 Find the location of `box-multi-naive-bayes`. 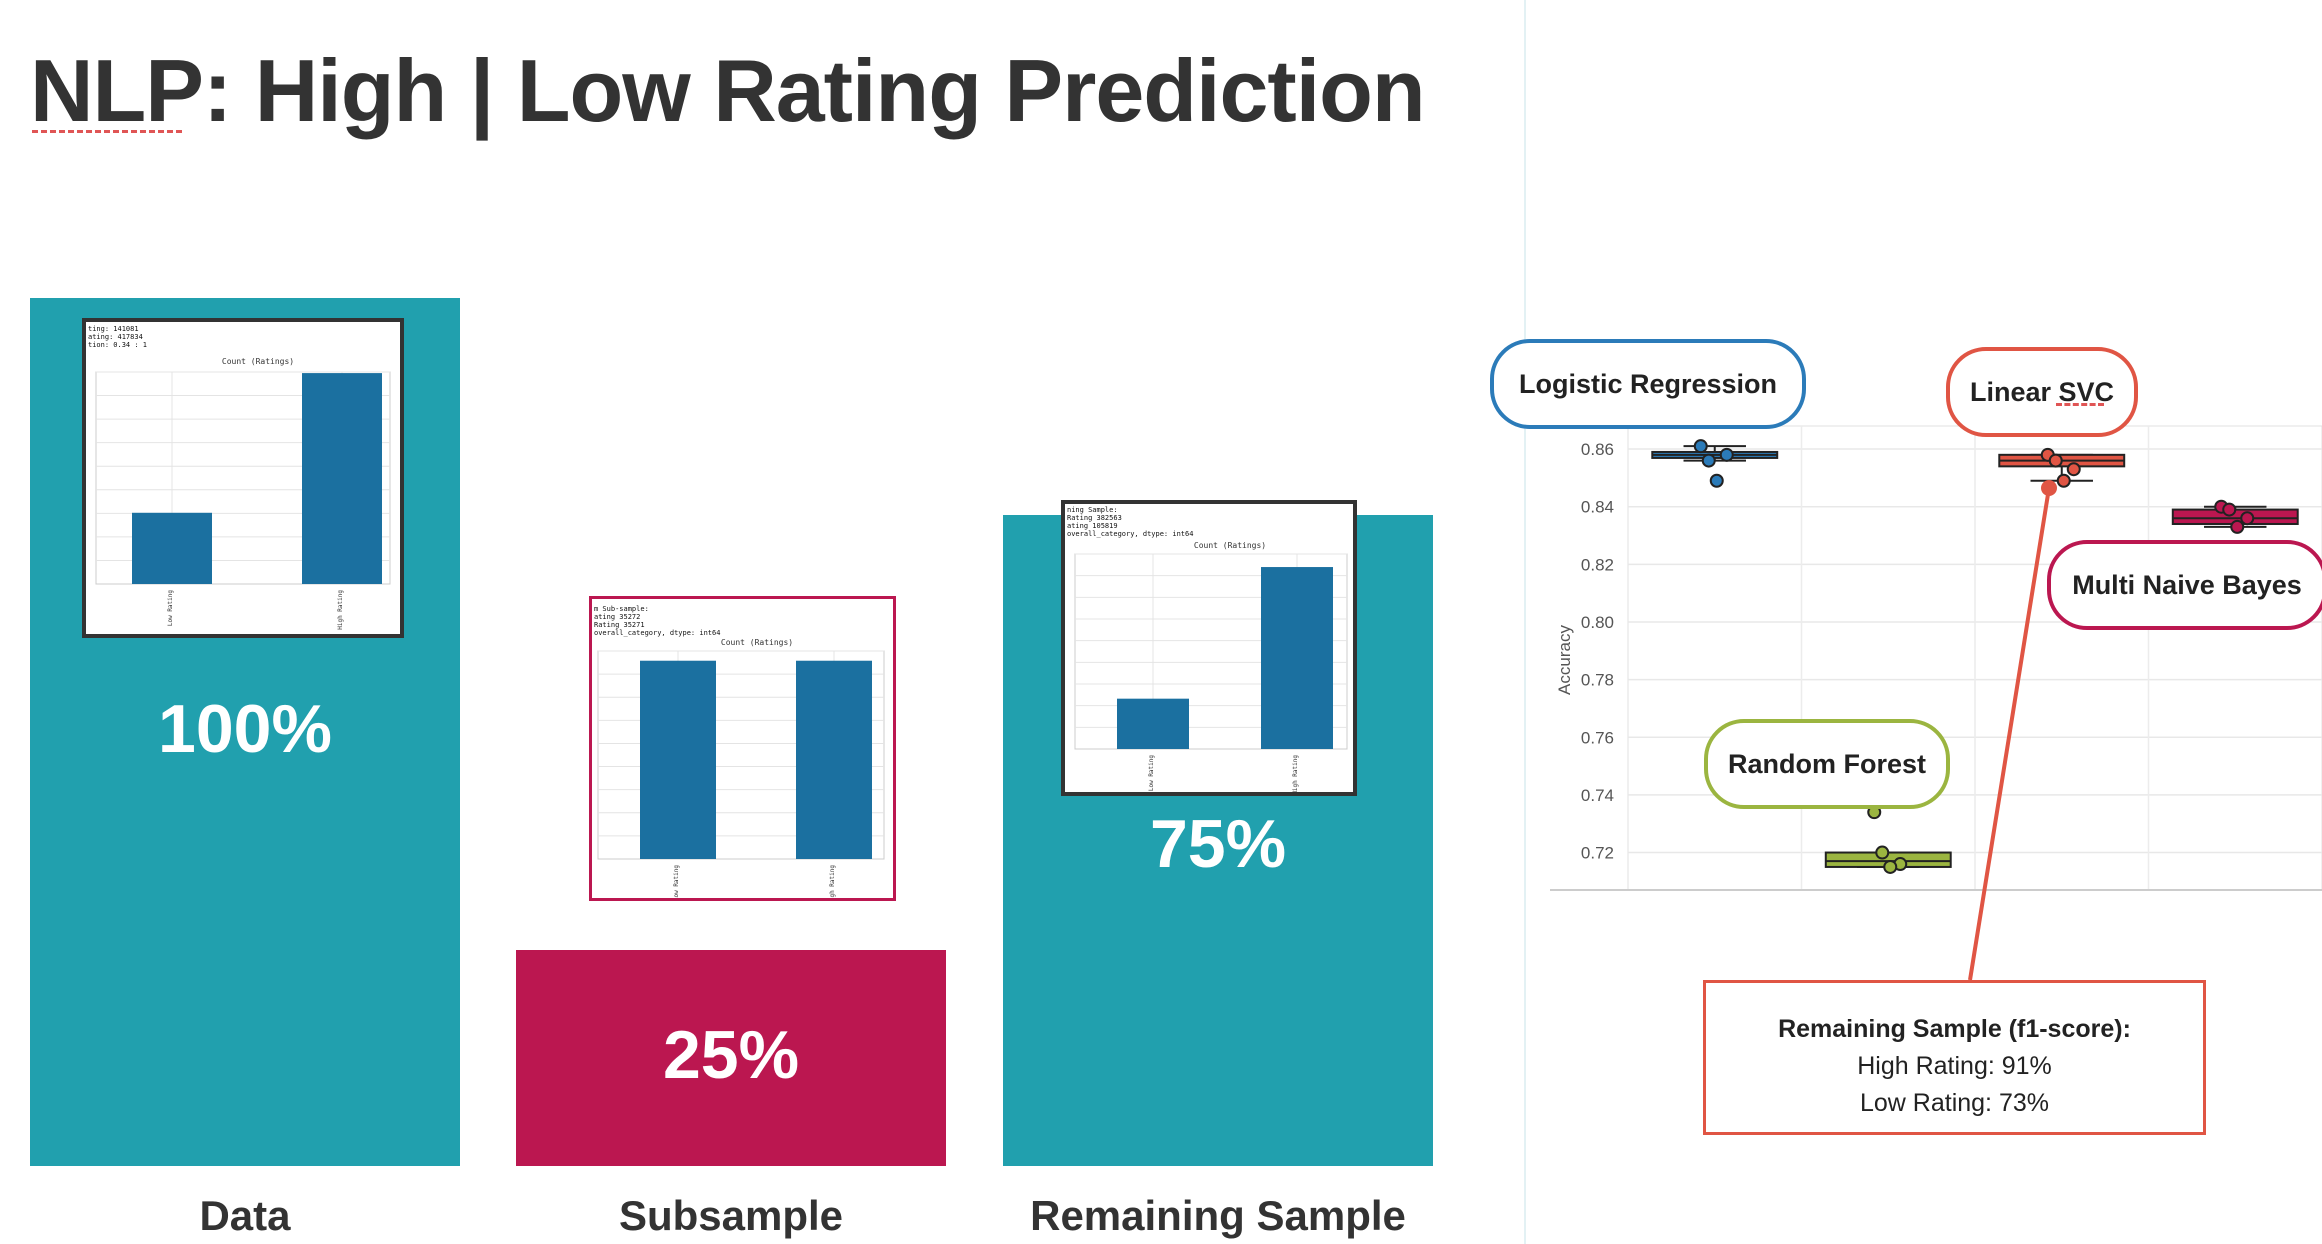

box-multi-naive-bayes is located at coordinates (2235, 516).